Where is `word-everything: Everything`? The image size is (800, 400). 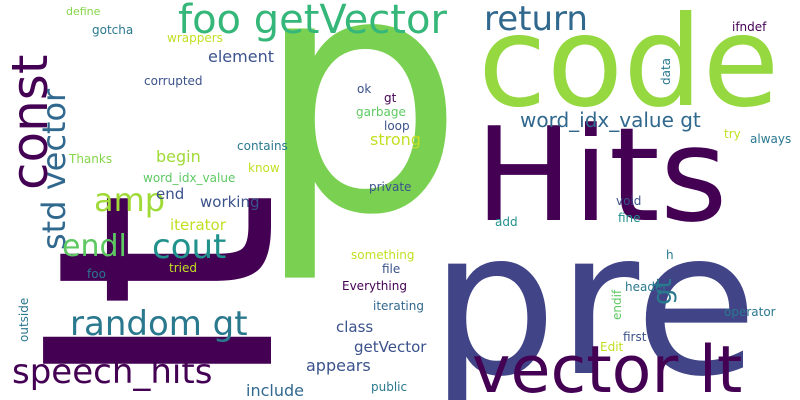 word-everything: Everything is located at coordinates (374, 286).